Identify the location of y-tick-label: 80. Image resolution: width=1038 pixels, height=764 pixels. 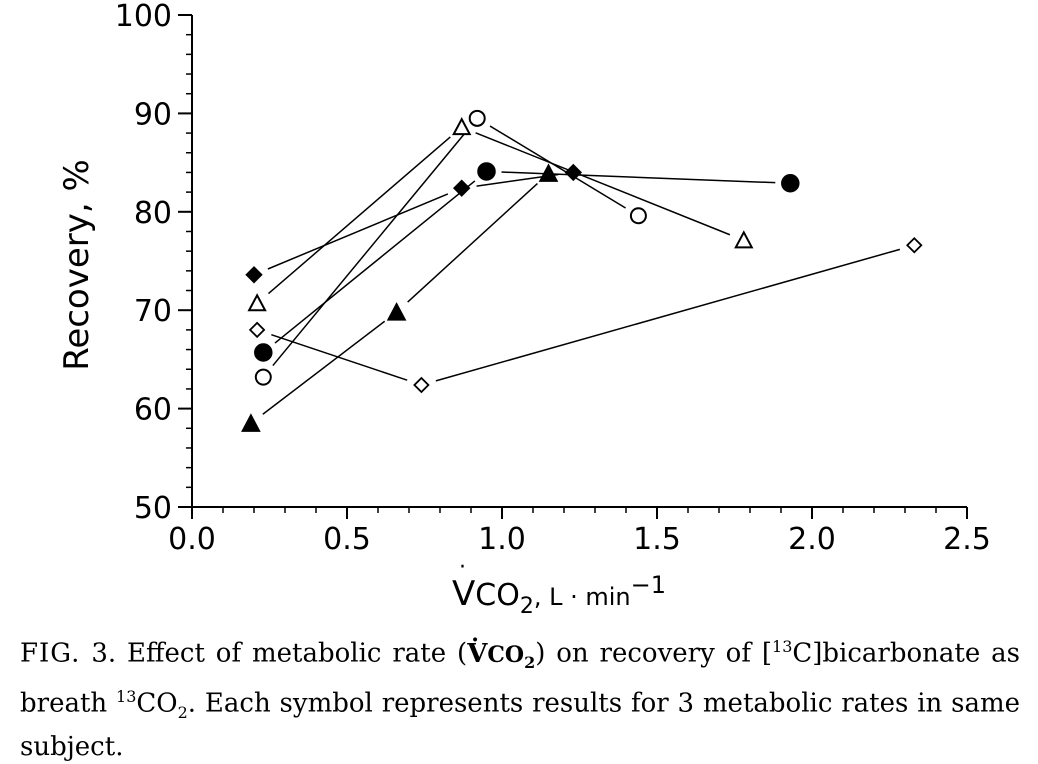
(153, 213).